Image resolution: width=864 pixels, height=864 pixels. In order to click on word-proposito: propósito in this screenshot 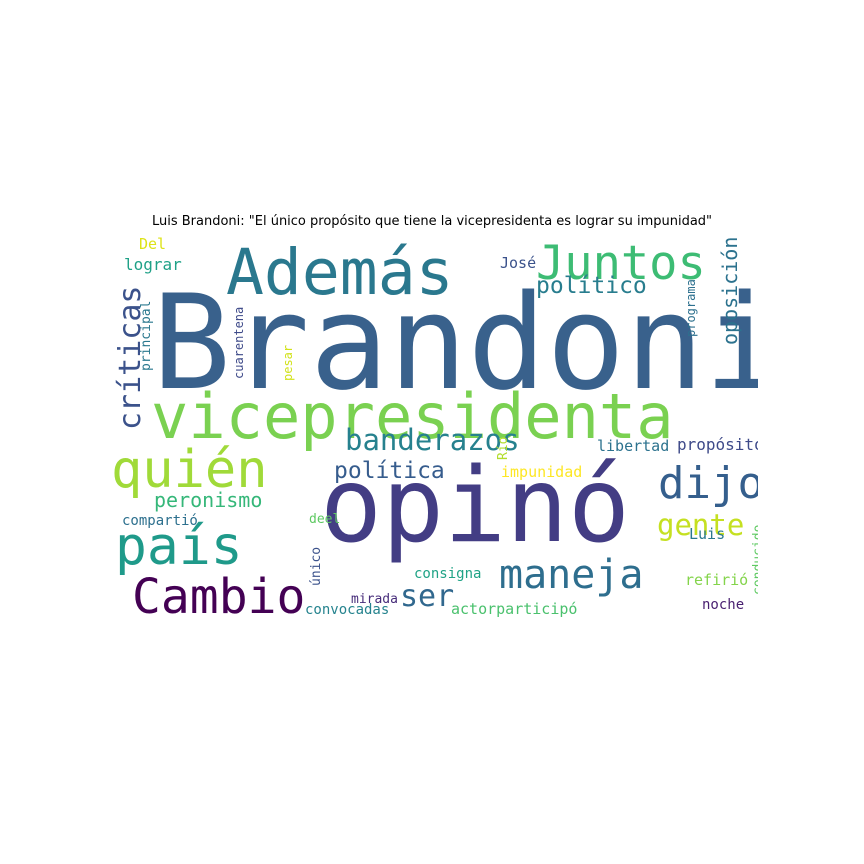, I will do `click(717, 444)`.